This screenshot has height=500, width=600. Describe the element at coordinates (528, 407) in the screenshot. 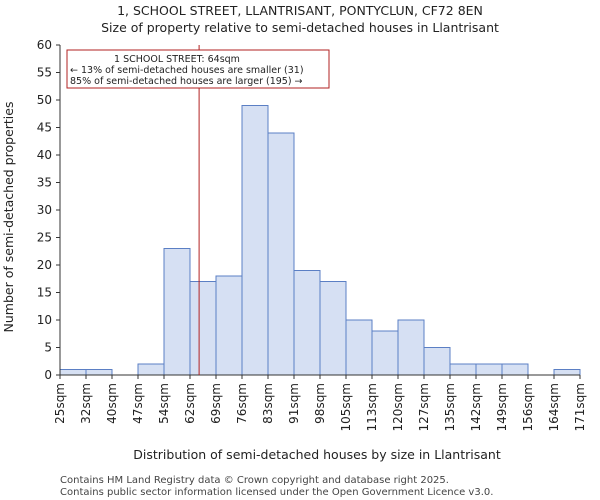

I see `x-tick-label: 156sqm` at that location.